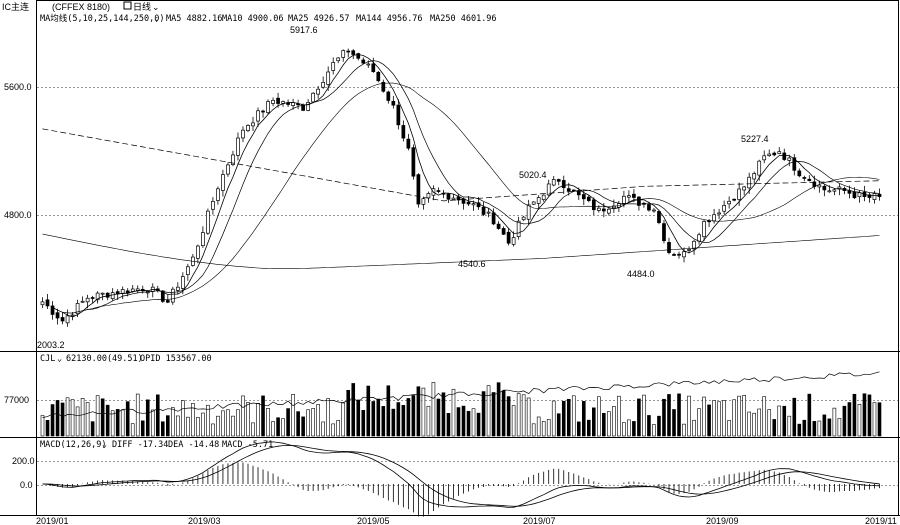 This screenshot has height=525, width=900. What do you see at coordinates (193, 445) in the screenshot?
I see `dea-legend: DEA -14.48` at bounding box center [193, 445].